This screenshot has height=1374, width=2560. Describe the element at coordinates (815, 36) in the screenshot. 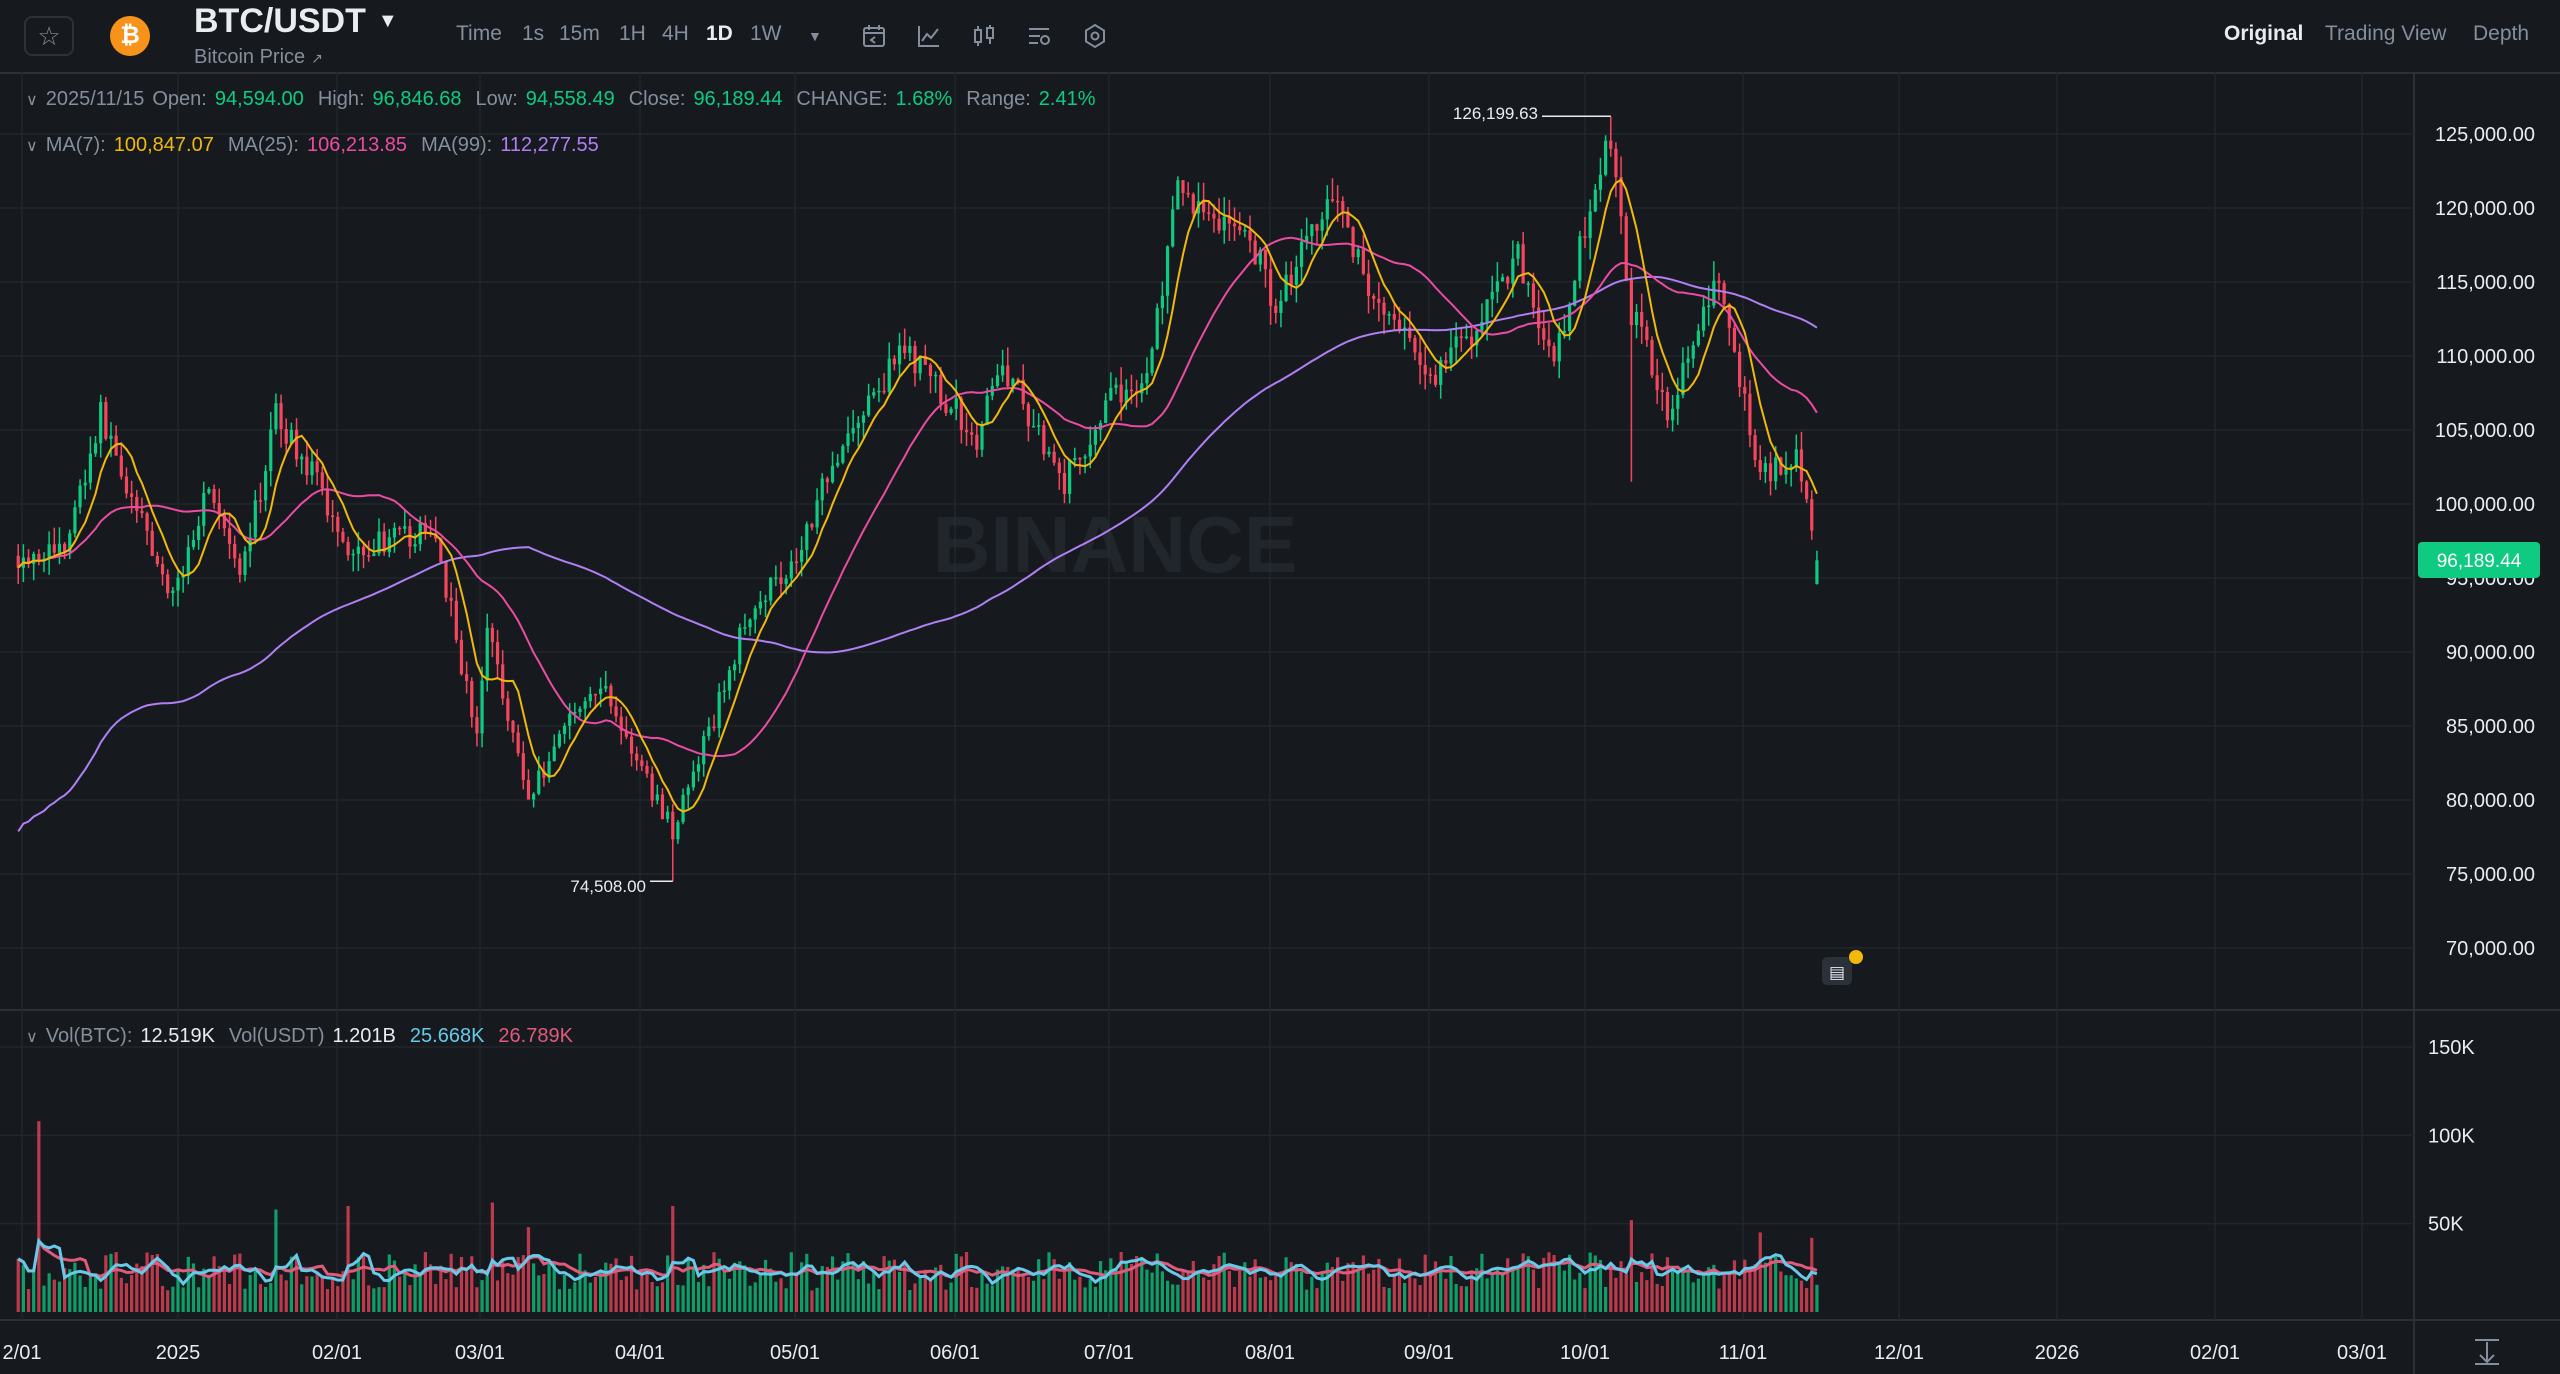

I see `interval-more-dropdown-icon: ▼` at that location.